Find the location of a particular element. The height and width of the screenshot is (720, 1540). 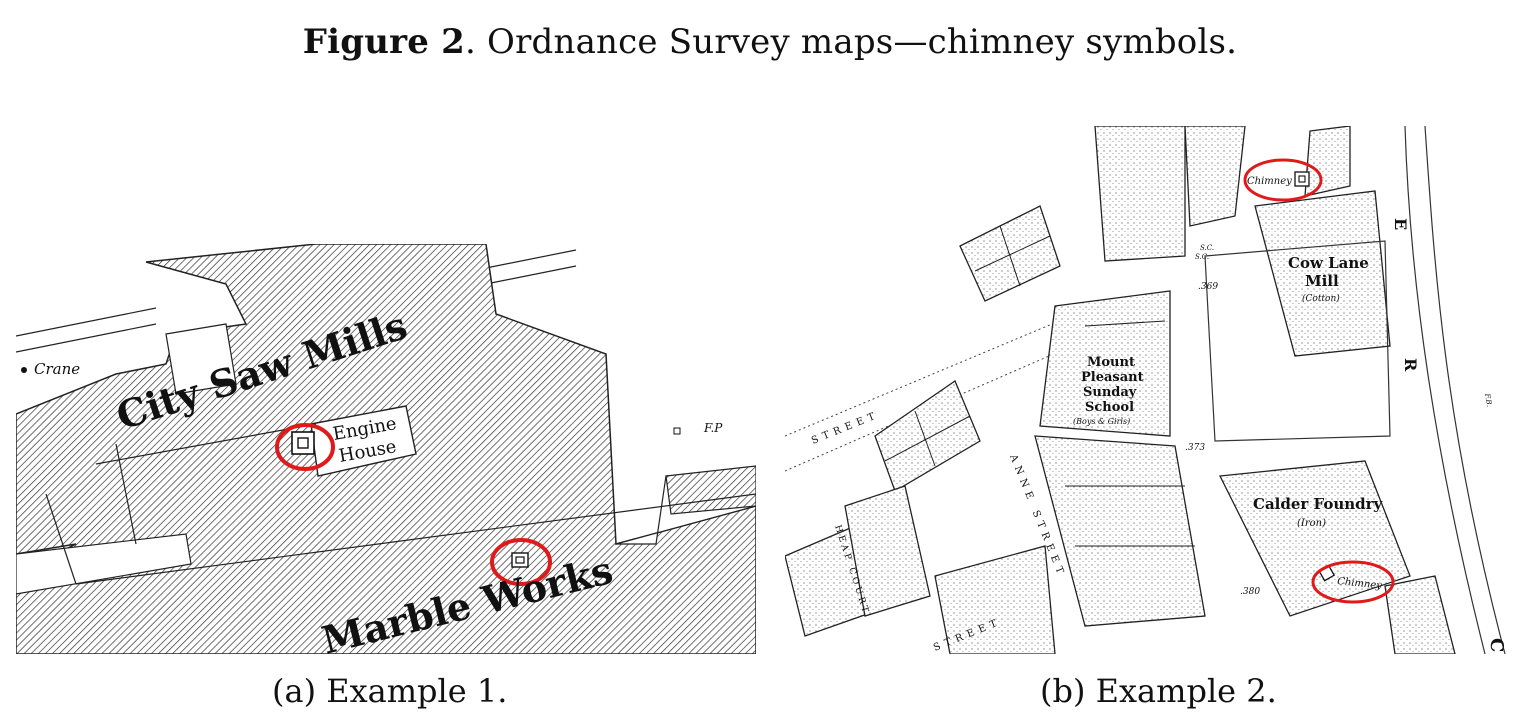

subcaption-a: (a) Example 1. is located at coordinates (390, 691).